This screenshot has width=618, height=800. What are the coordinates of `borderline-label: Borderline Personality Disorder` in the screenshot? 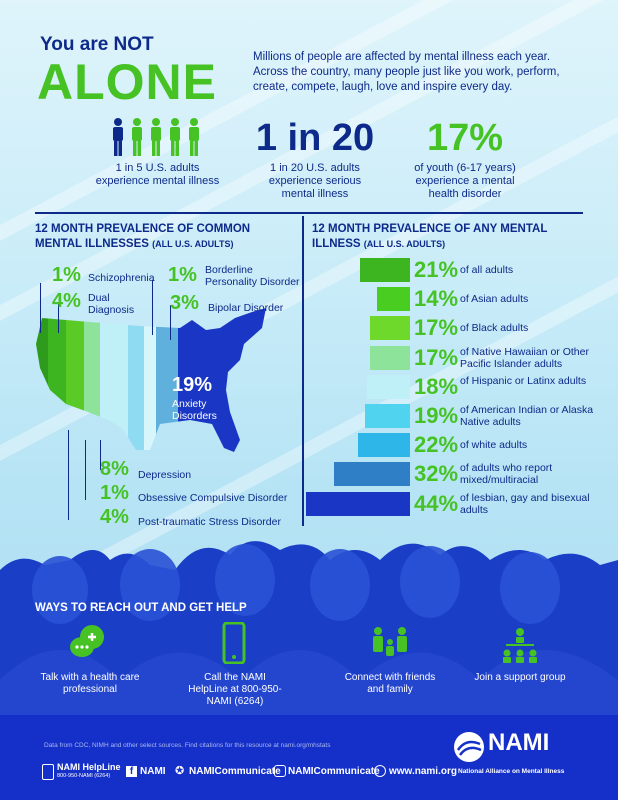 It's located at (252, 276).